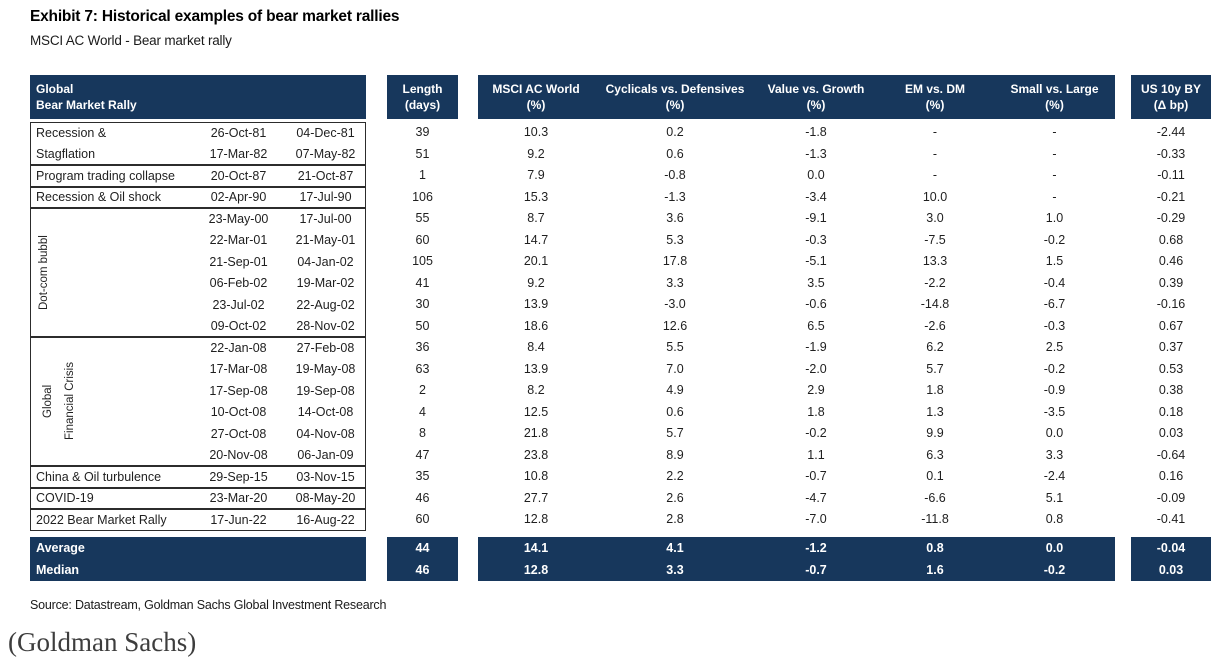  What do you see at coordinates (675, 547) in the screenshot?
I see `summary-cyclicals: 4.1` at bounding box center [675, 547].